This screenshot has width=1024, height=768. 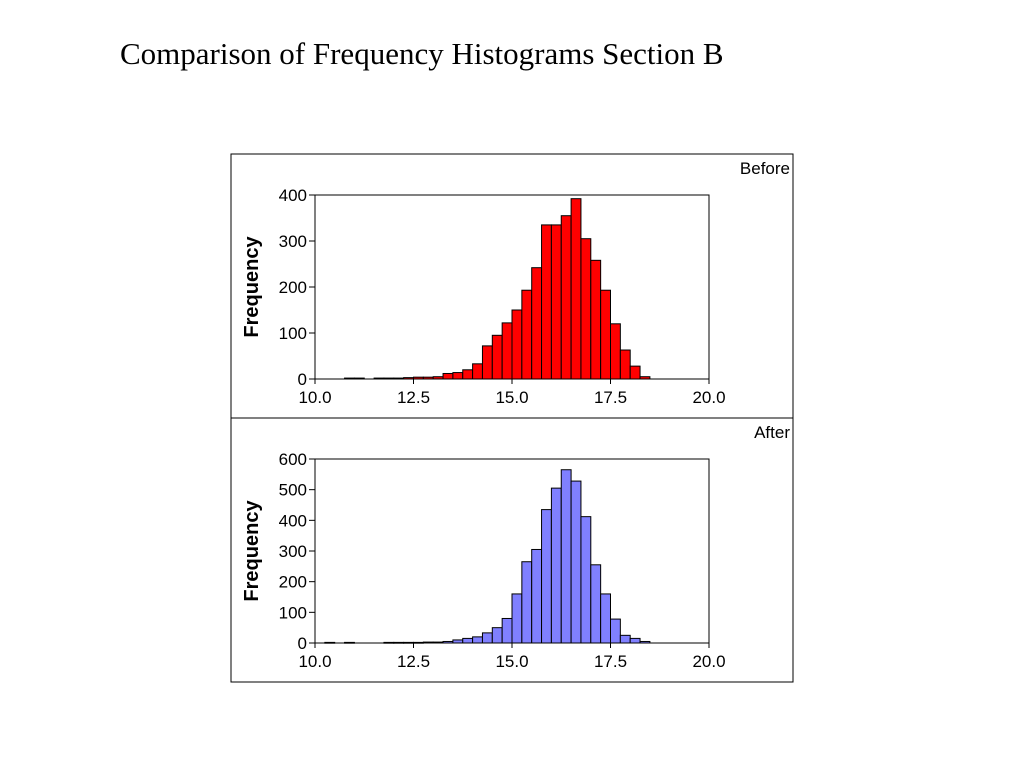 What do you see at coordinates (772, 432) in the screenshot?
I see `panel-title: After` at bounding box center [772, 432].